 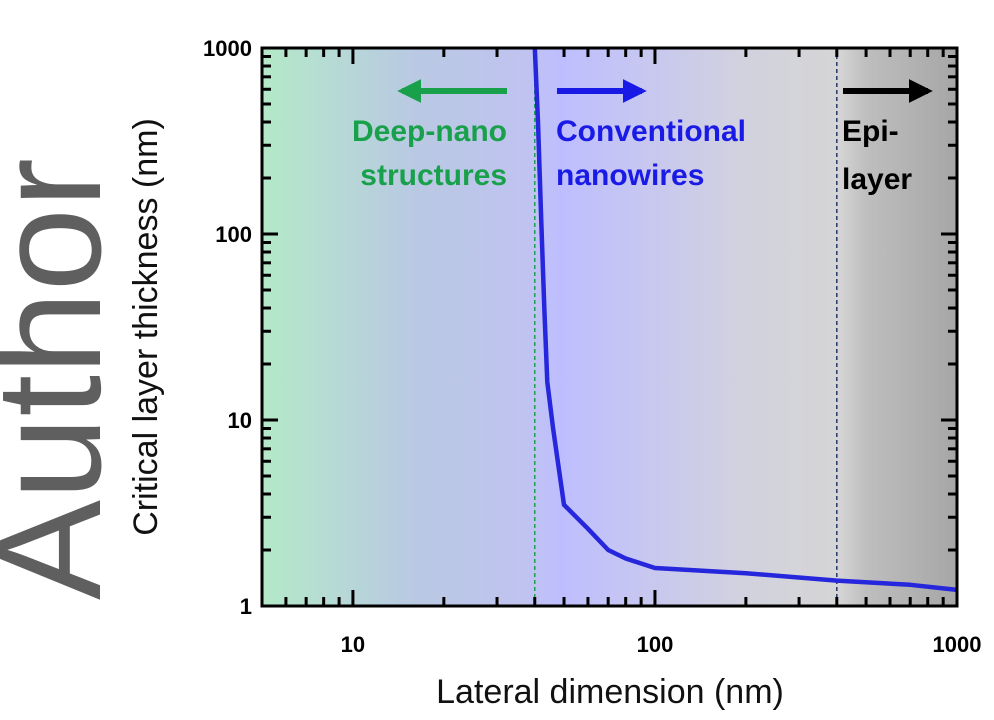 What do you see at coordinates (353, 644) in the screenshot?
I see `x-tick-label: 10` at bounding box center [353, 644].